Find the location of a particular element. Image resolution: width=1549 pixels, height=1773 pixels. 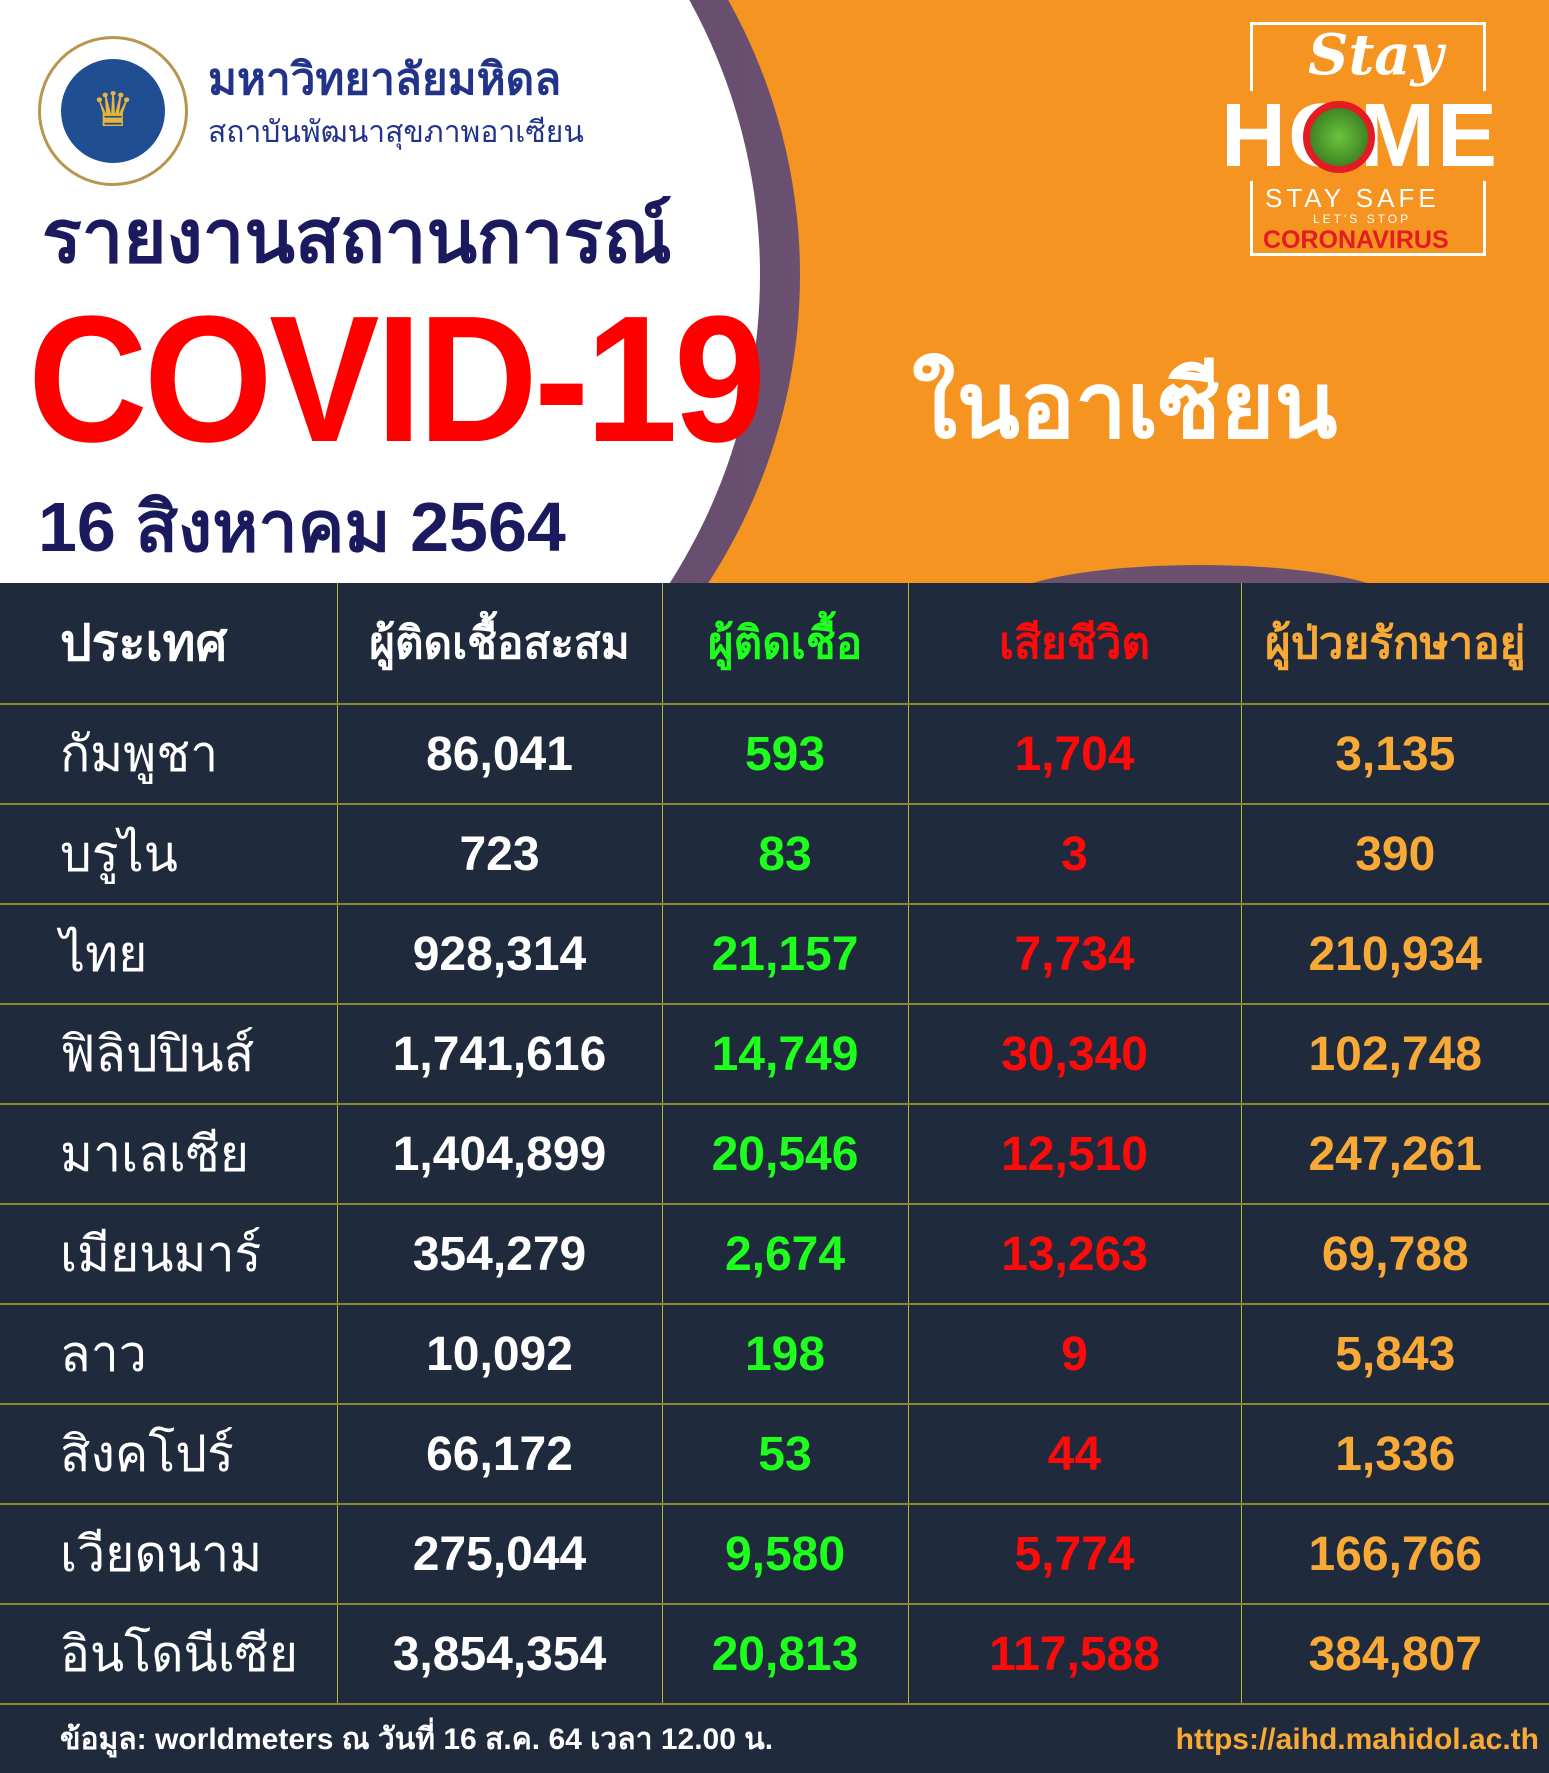

table-row: เวียดนาม 275,044 9,580 5,774 166,766 is located at coordinates (774, 1554).